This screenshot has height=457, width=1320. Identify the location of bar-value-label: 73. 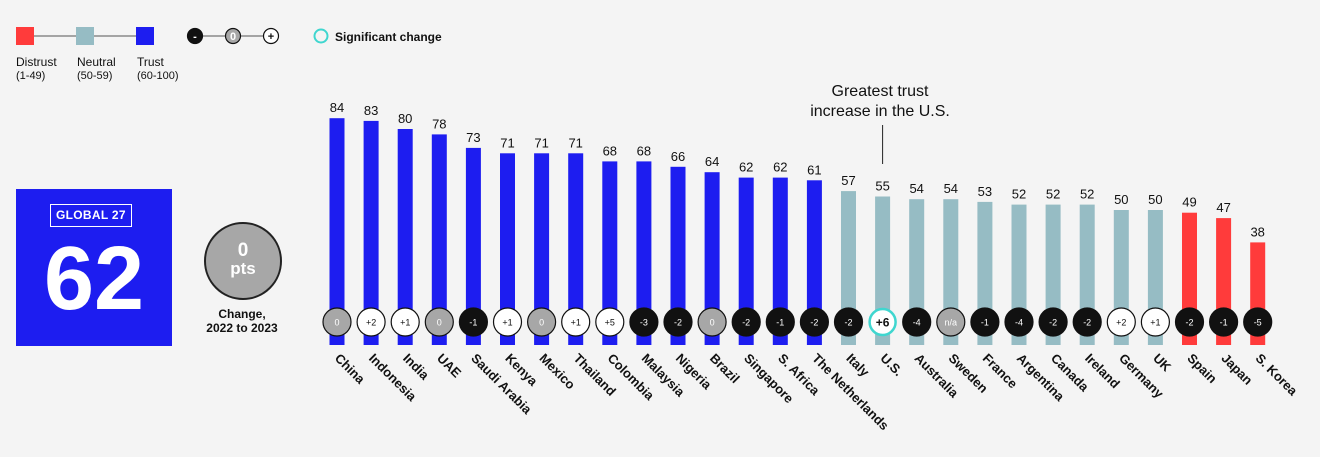
(473, 137).